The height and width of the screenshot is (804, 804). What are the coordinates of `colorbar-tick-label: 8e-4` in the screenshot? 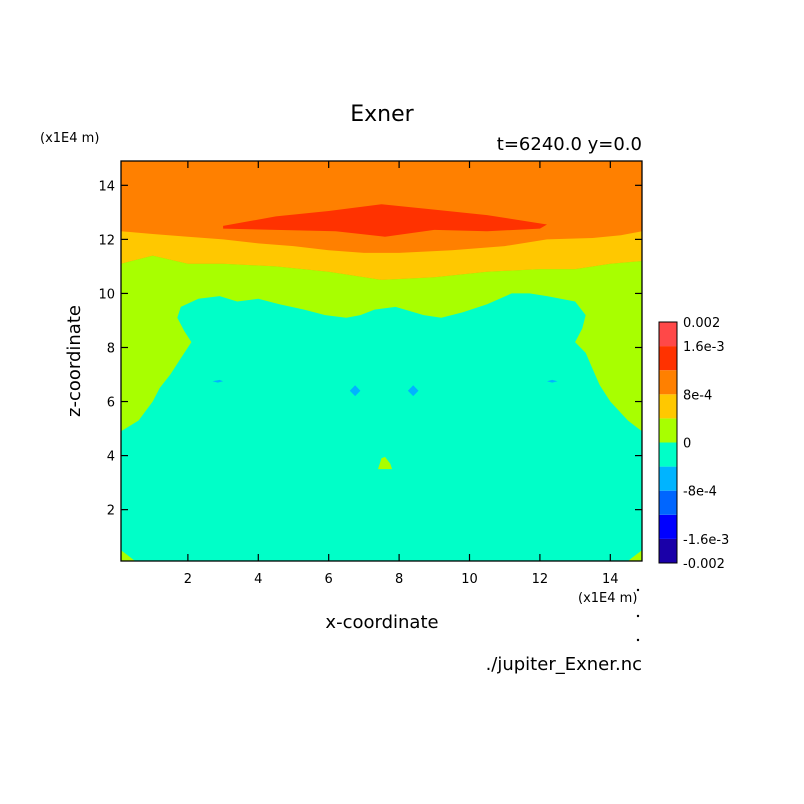 It's located at (697, 395).